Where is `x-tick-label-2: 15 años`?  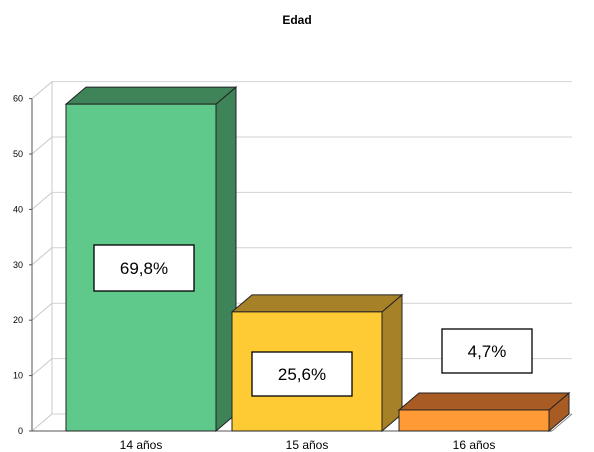
x-tick-label-2: 15 años is located at coordinates (307, 445).